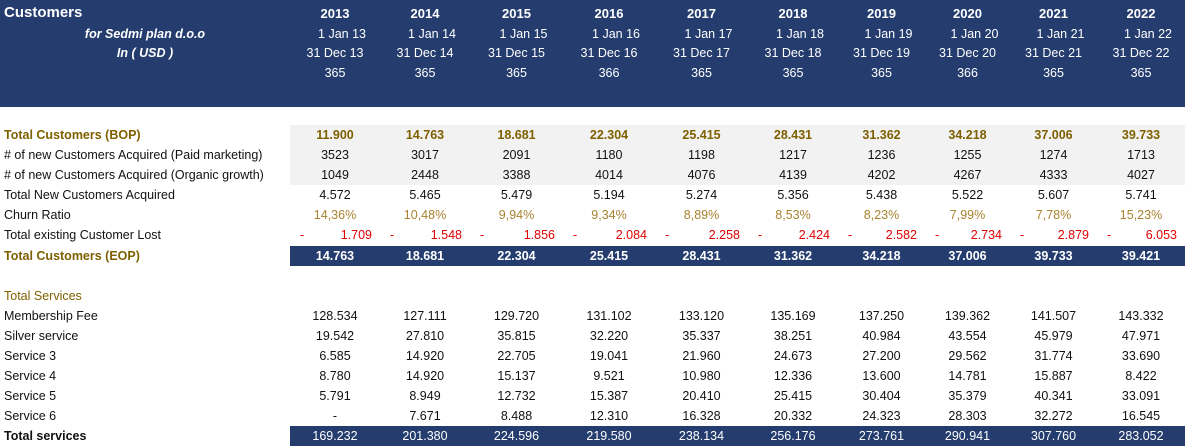 This screenshot has height=446, width=1185. Describe the element at coordinates (881, 175) in the screenshot. I see `value-cell: 4202` at that location.